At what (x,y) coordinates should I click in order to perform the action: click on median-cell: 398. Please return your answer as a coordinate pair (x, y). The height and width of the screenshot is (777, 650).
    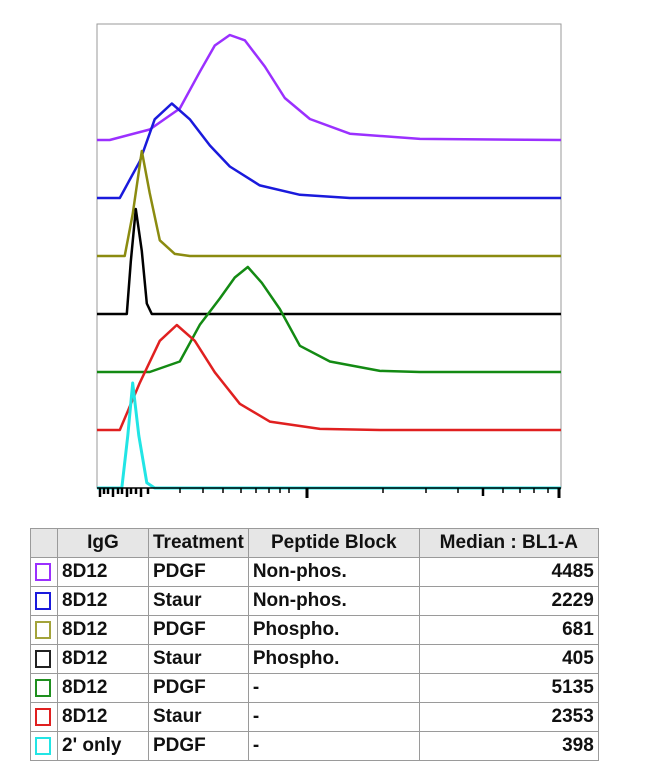
    Looking at the image, I should click on (508, 746).